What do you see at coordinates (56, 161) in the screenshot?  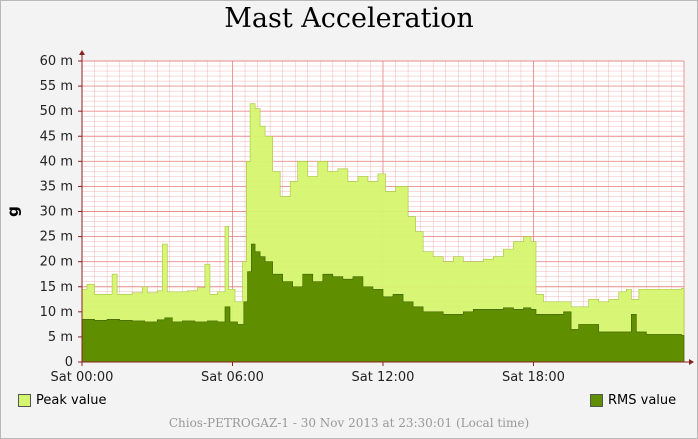 I see `y-tick-label: 40 m` at bounding box center [56, 161].